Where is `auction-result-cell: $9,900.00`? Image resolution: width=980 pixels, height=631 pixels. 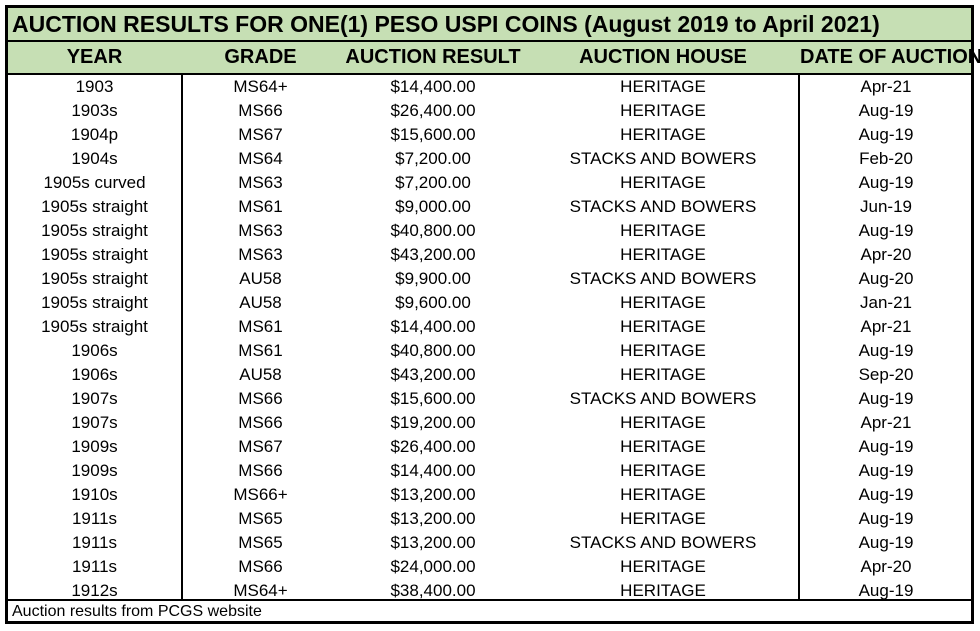 auction-result-cell: $9,900.00 is located at coordinates (433, 278).